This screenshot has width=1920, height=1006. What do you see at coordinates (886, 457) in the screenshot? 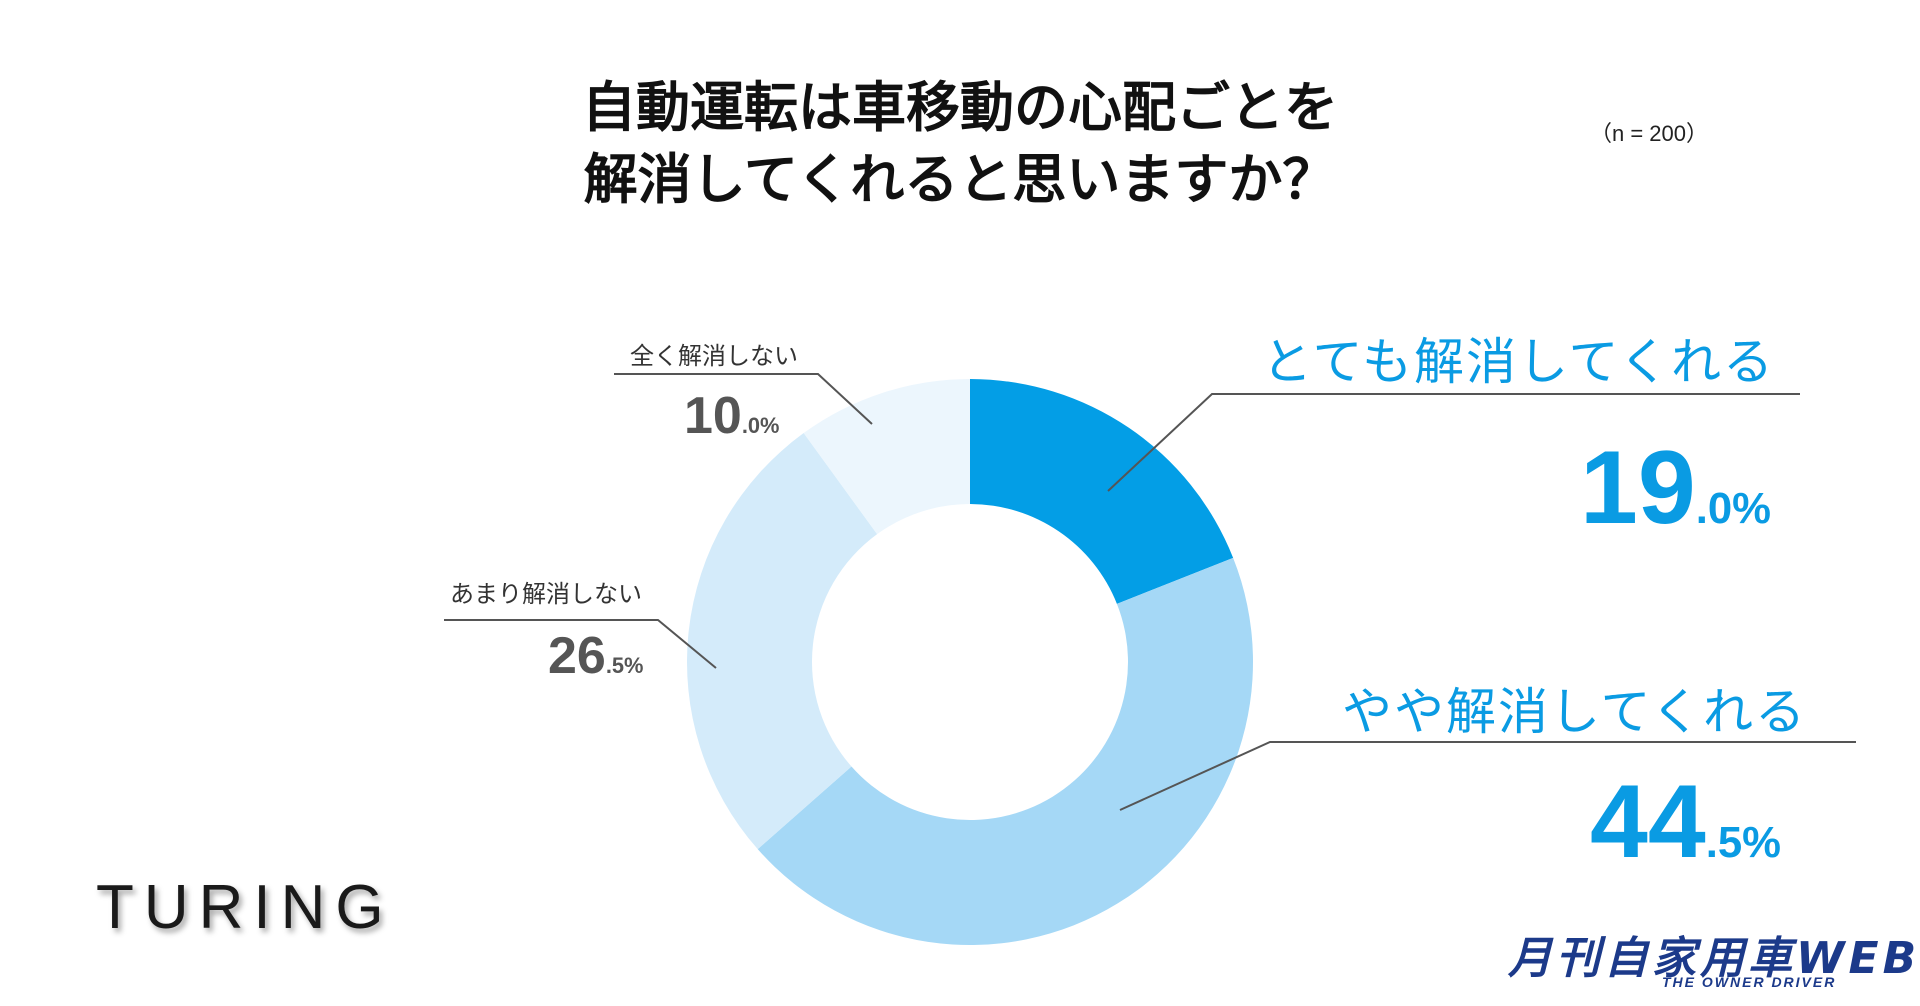
I see `slice-not-at-all` at bounding box center [886, 457].